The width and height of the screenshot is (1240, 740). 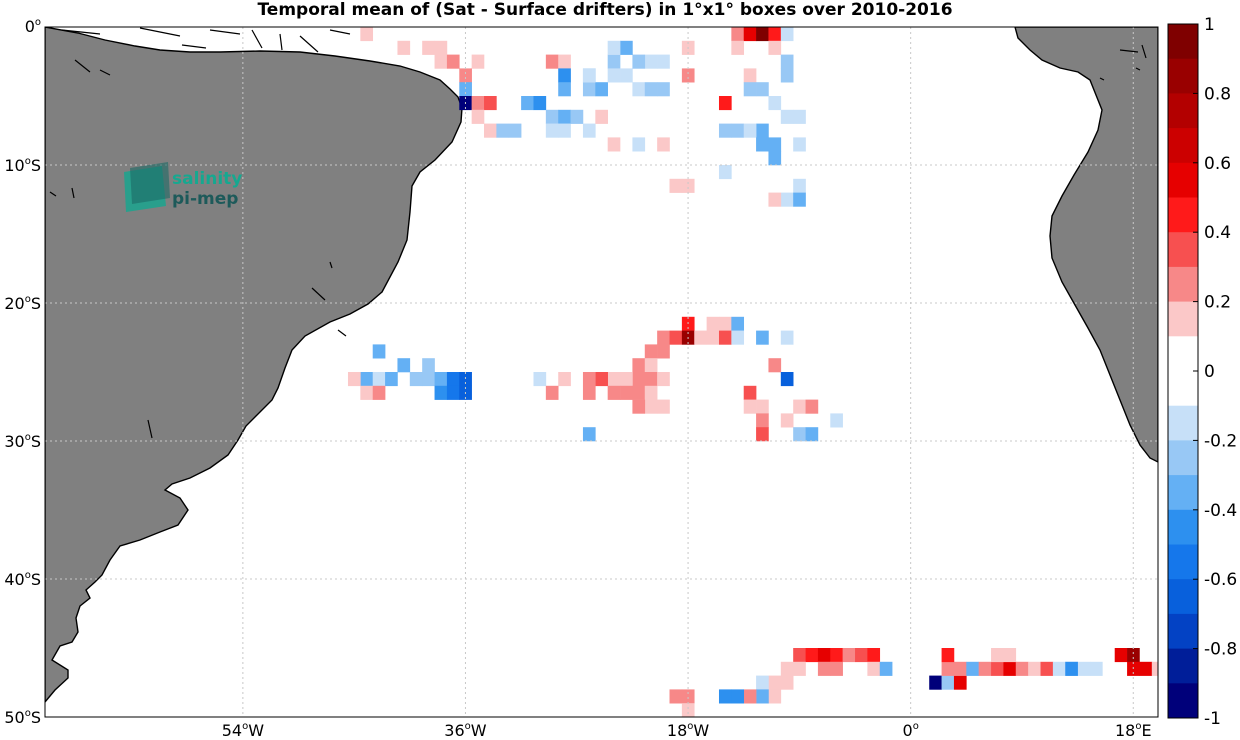 What do you see at coordinates (1133, 730) in the screenshot?
I see `x-tick-label: 18oE` at bounding box center [1133, 730].